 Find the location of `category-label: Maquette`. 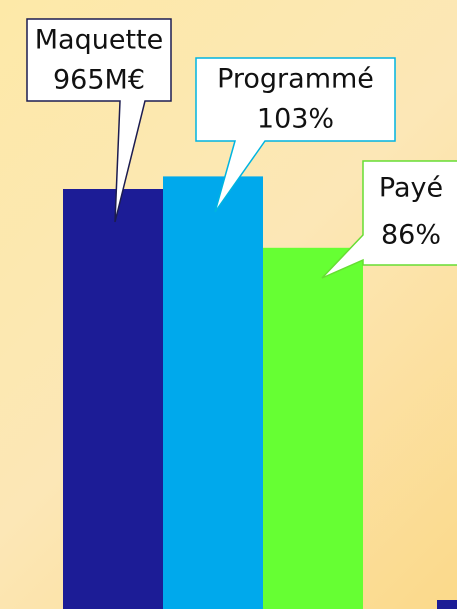

category-label: Maquette is located at coordinates (99, 40).